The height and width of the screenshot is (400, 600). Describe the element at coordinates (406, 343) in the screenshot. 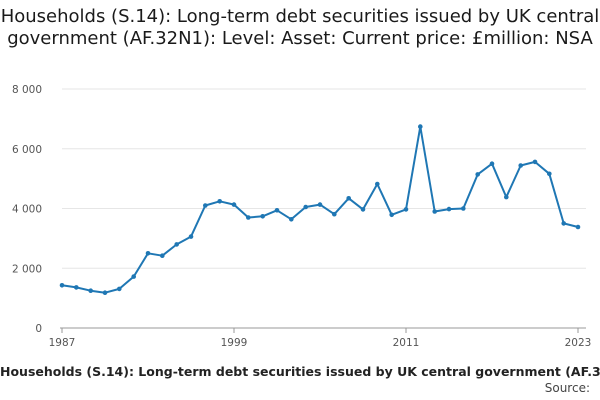

I see `x-tick-label: 2011` at that location.